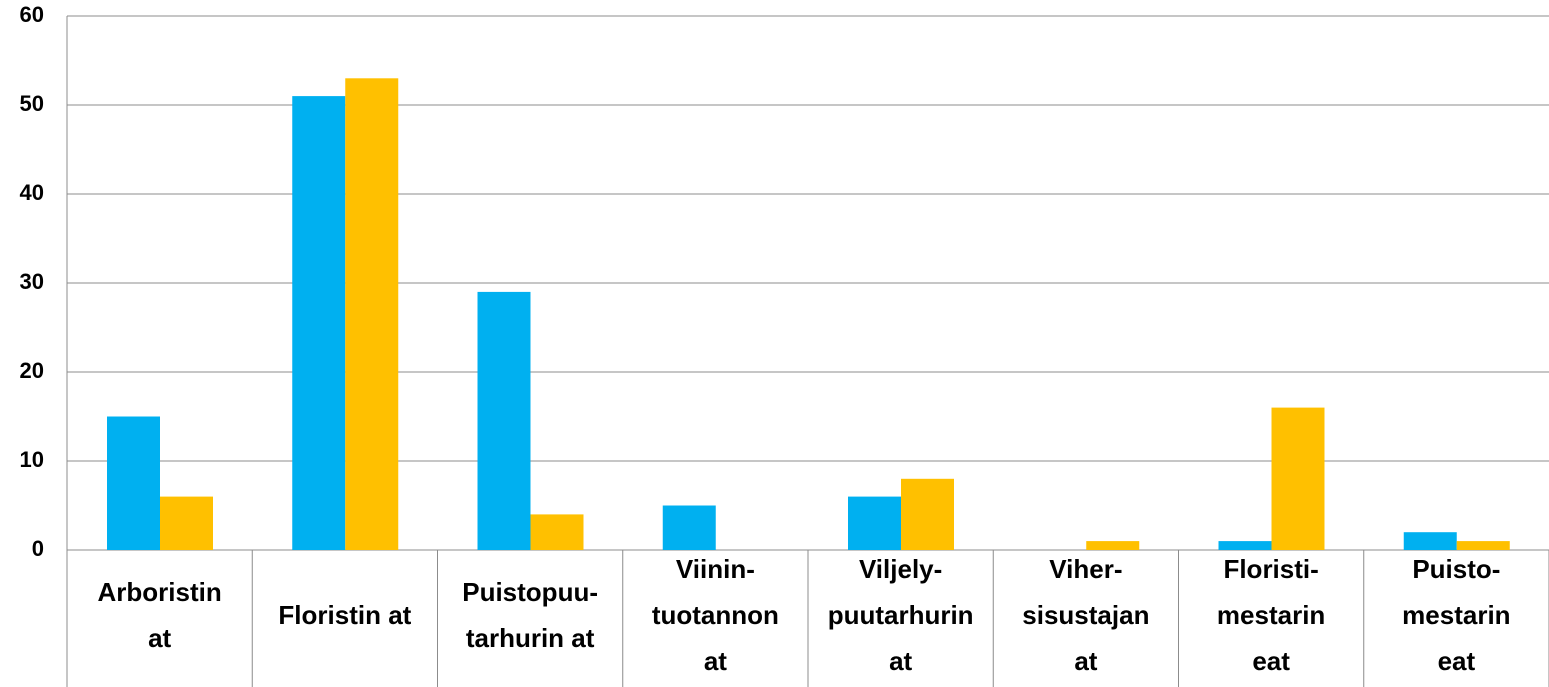  What do you see at coordinates (715, 569) in the screenshot?
I see `x-tick-label: Viinin-` at bounding box center [715, 569].